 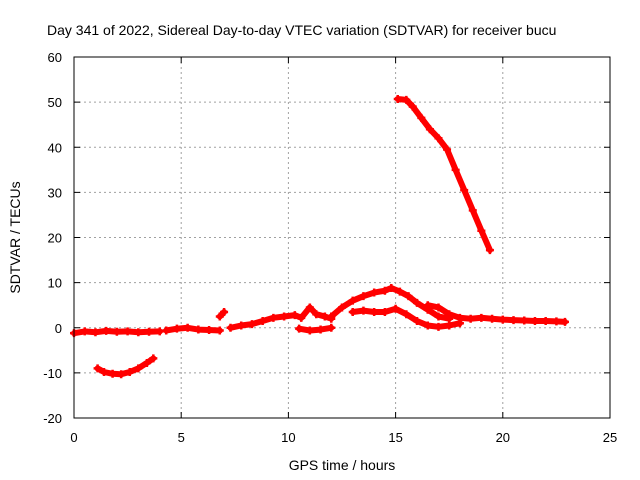 What do you see at coordinates (222, 314) in the screenshot?
I see `series-short-segment` at bounding box center [222, 314].